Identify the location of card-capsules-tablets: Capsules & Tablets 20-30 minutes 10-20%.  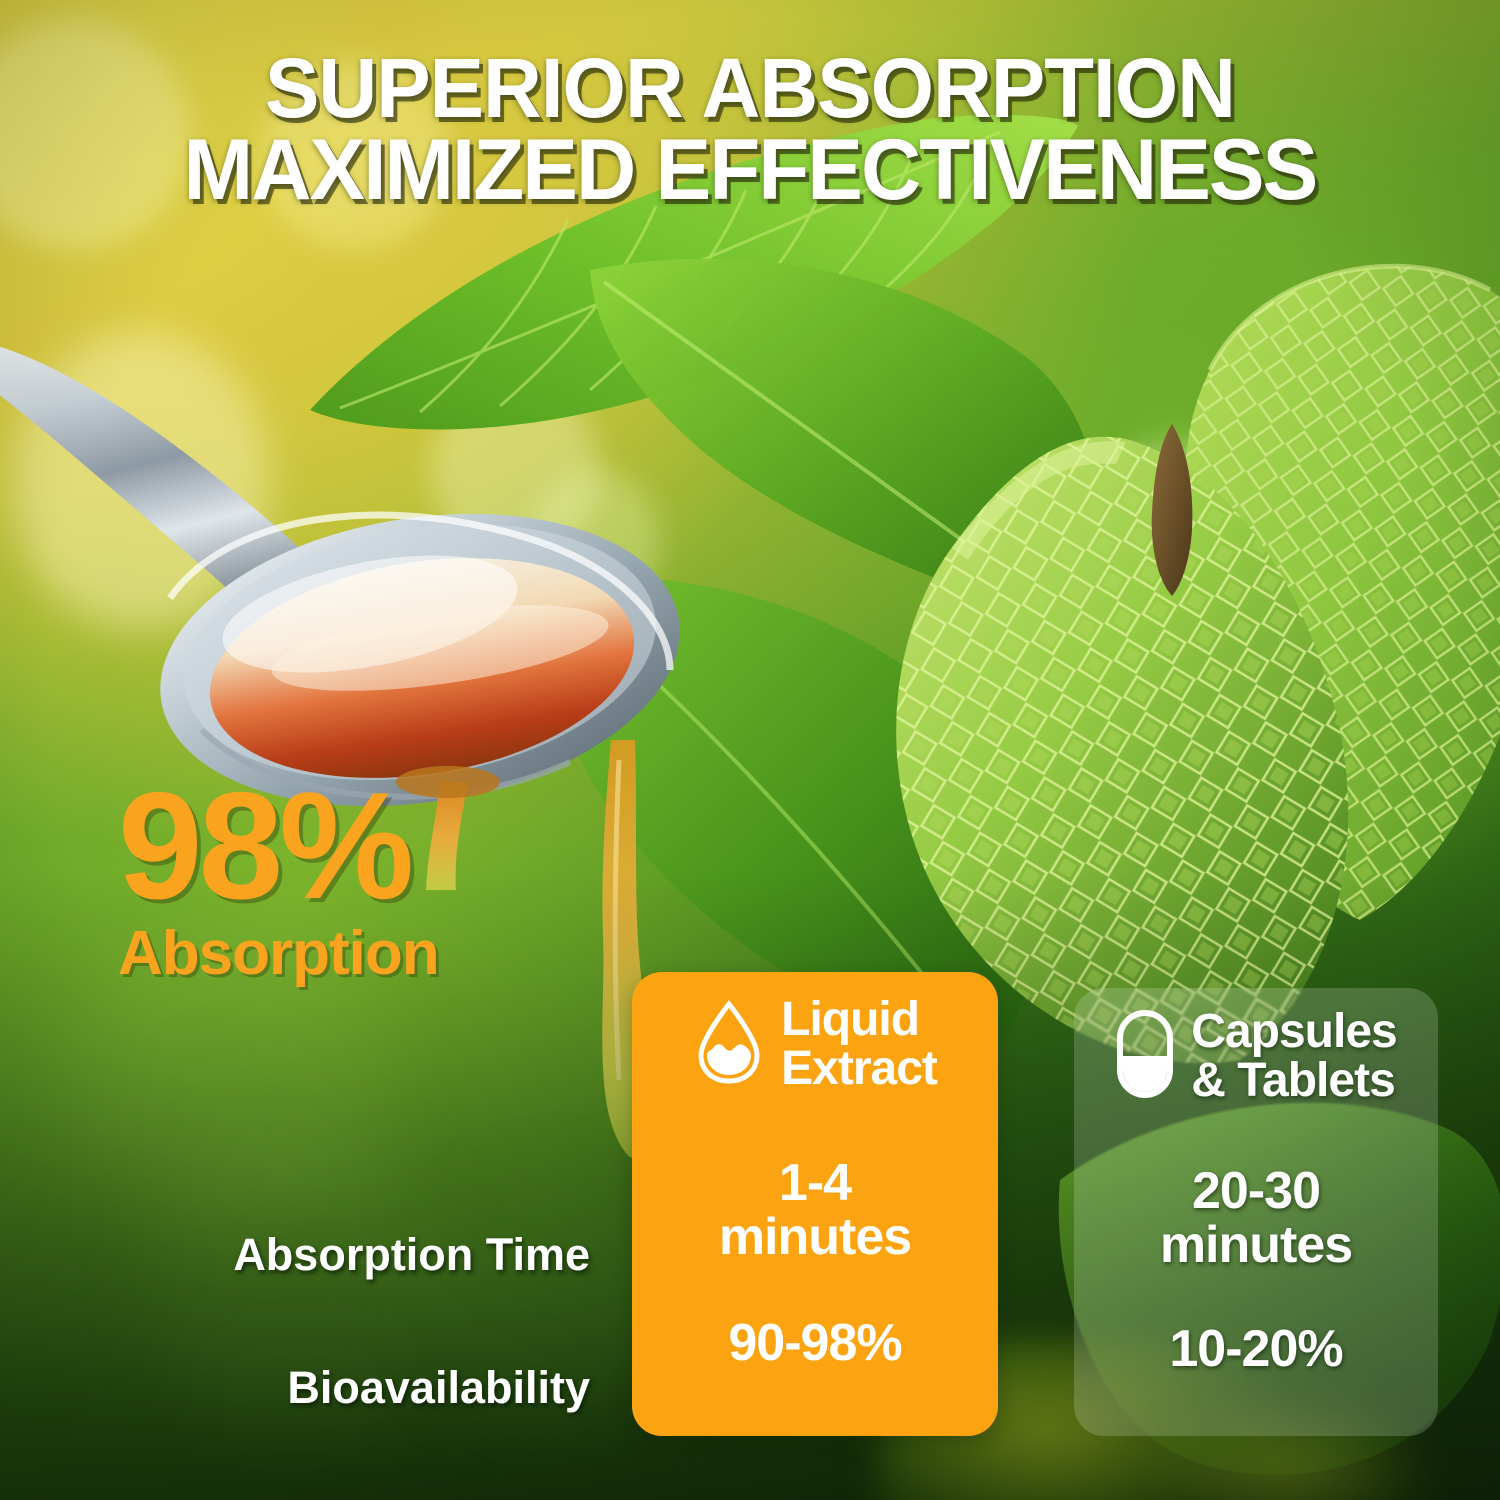
(1256, 1212).